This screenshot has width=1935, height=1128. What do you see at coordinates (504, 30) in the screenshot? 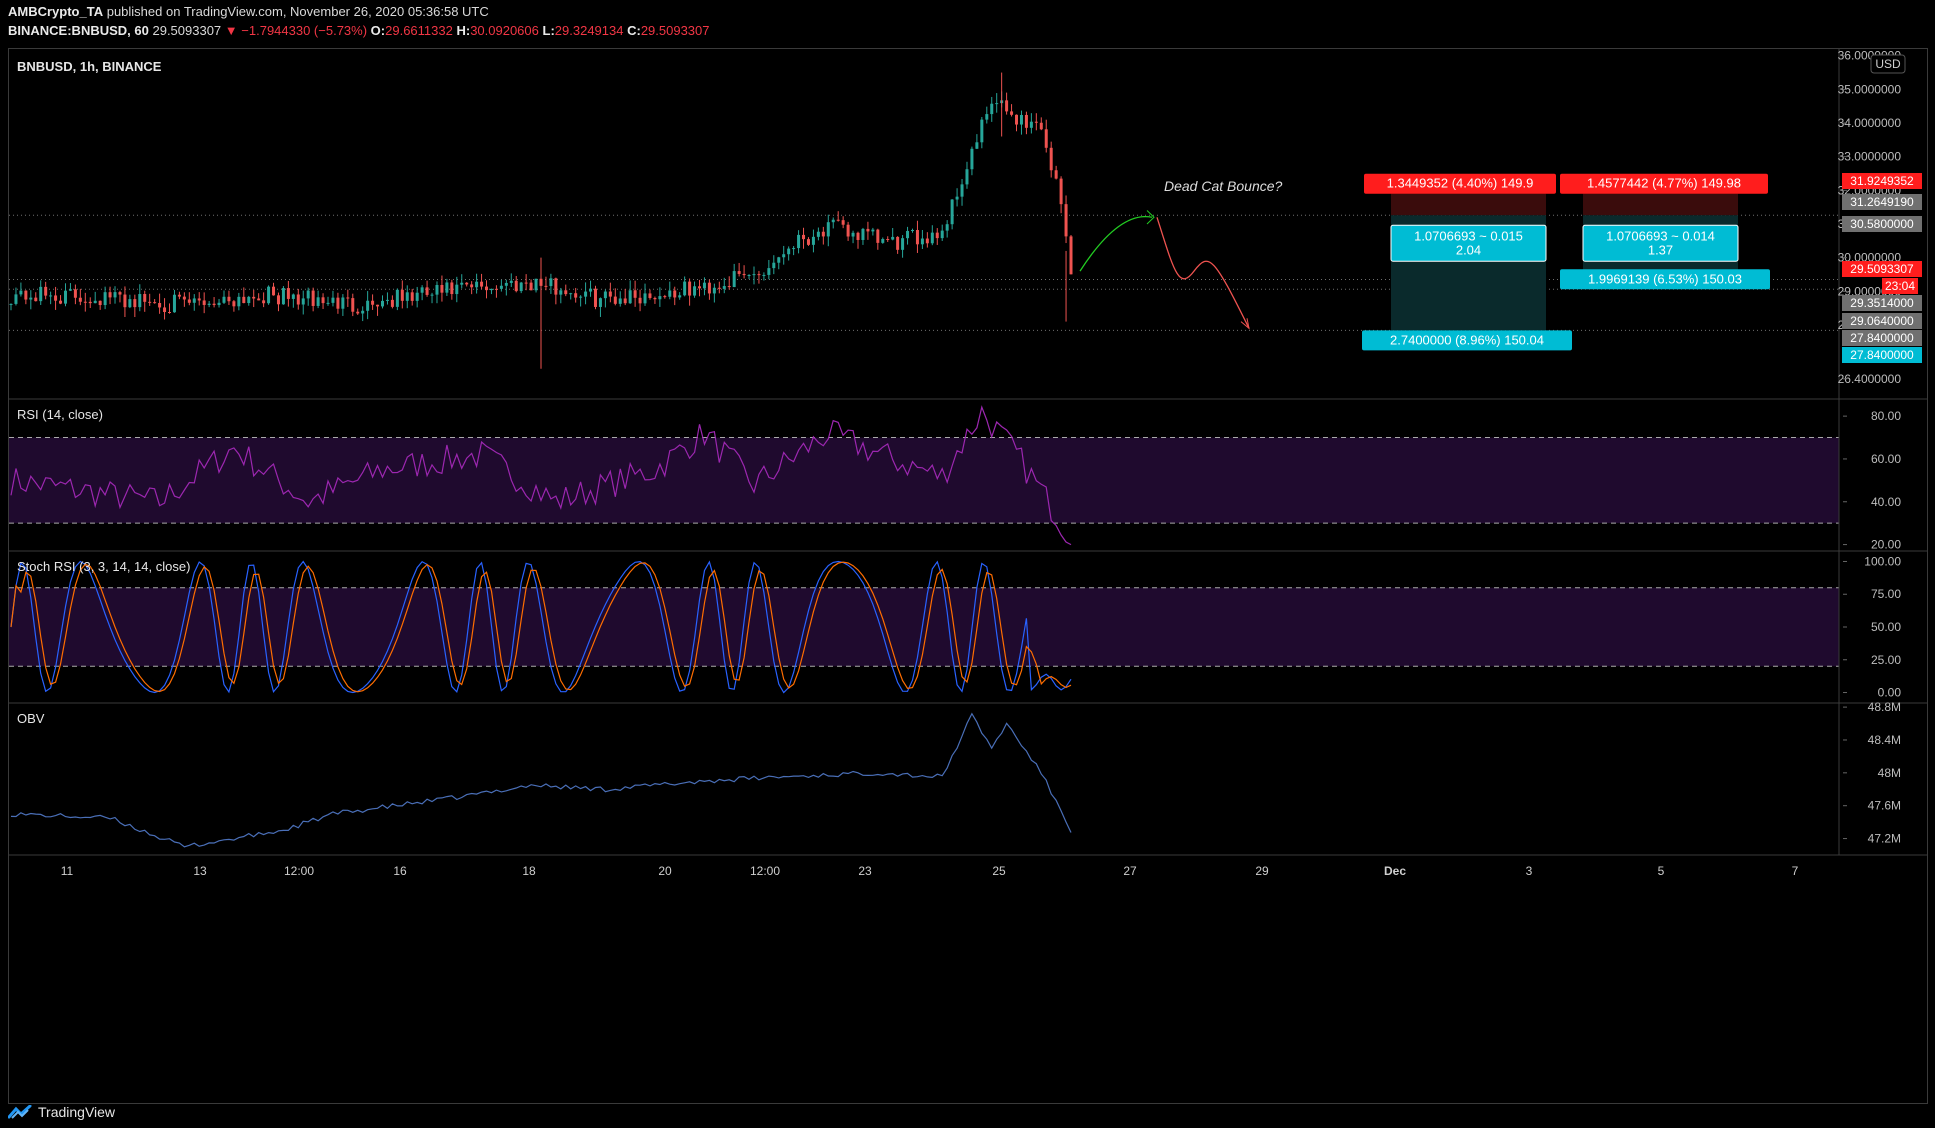
I see `high-value: 30.0920606` at bounding box center [504, 30].